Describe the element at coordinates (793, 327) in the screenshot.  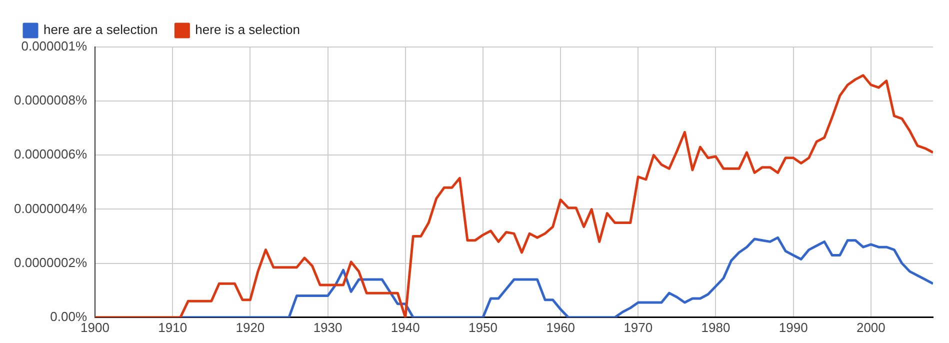
I see `x-tick-label: 1990` at that location.